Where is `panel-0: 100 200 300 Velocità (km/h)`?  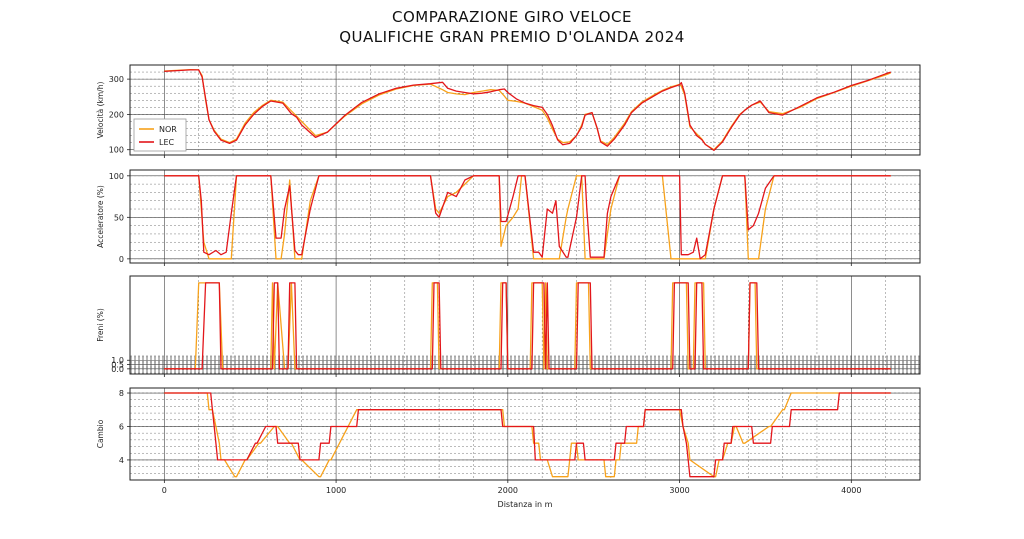
panel-0: 100 200 300 Velocità (km/h) is located at coordinates (508, 111).